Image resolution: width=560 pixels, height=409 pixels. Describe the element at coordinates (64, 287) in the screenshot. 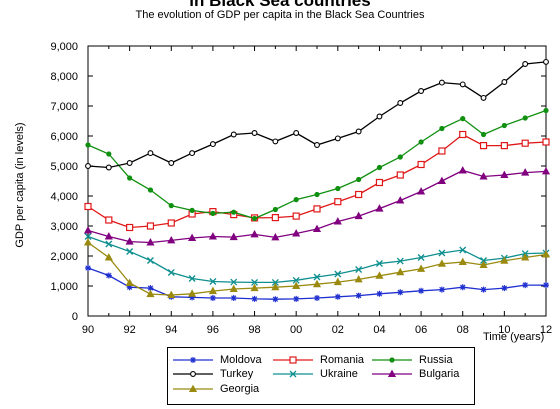

I see `y-tick-label: 1,000` at that location.